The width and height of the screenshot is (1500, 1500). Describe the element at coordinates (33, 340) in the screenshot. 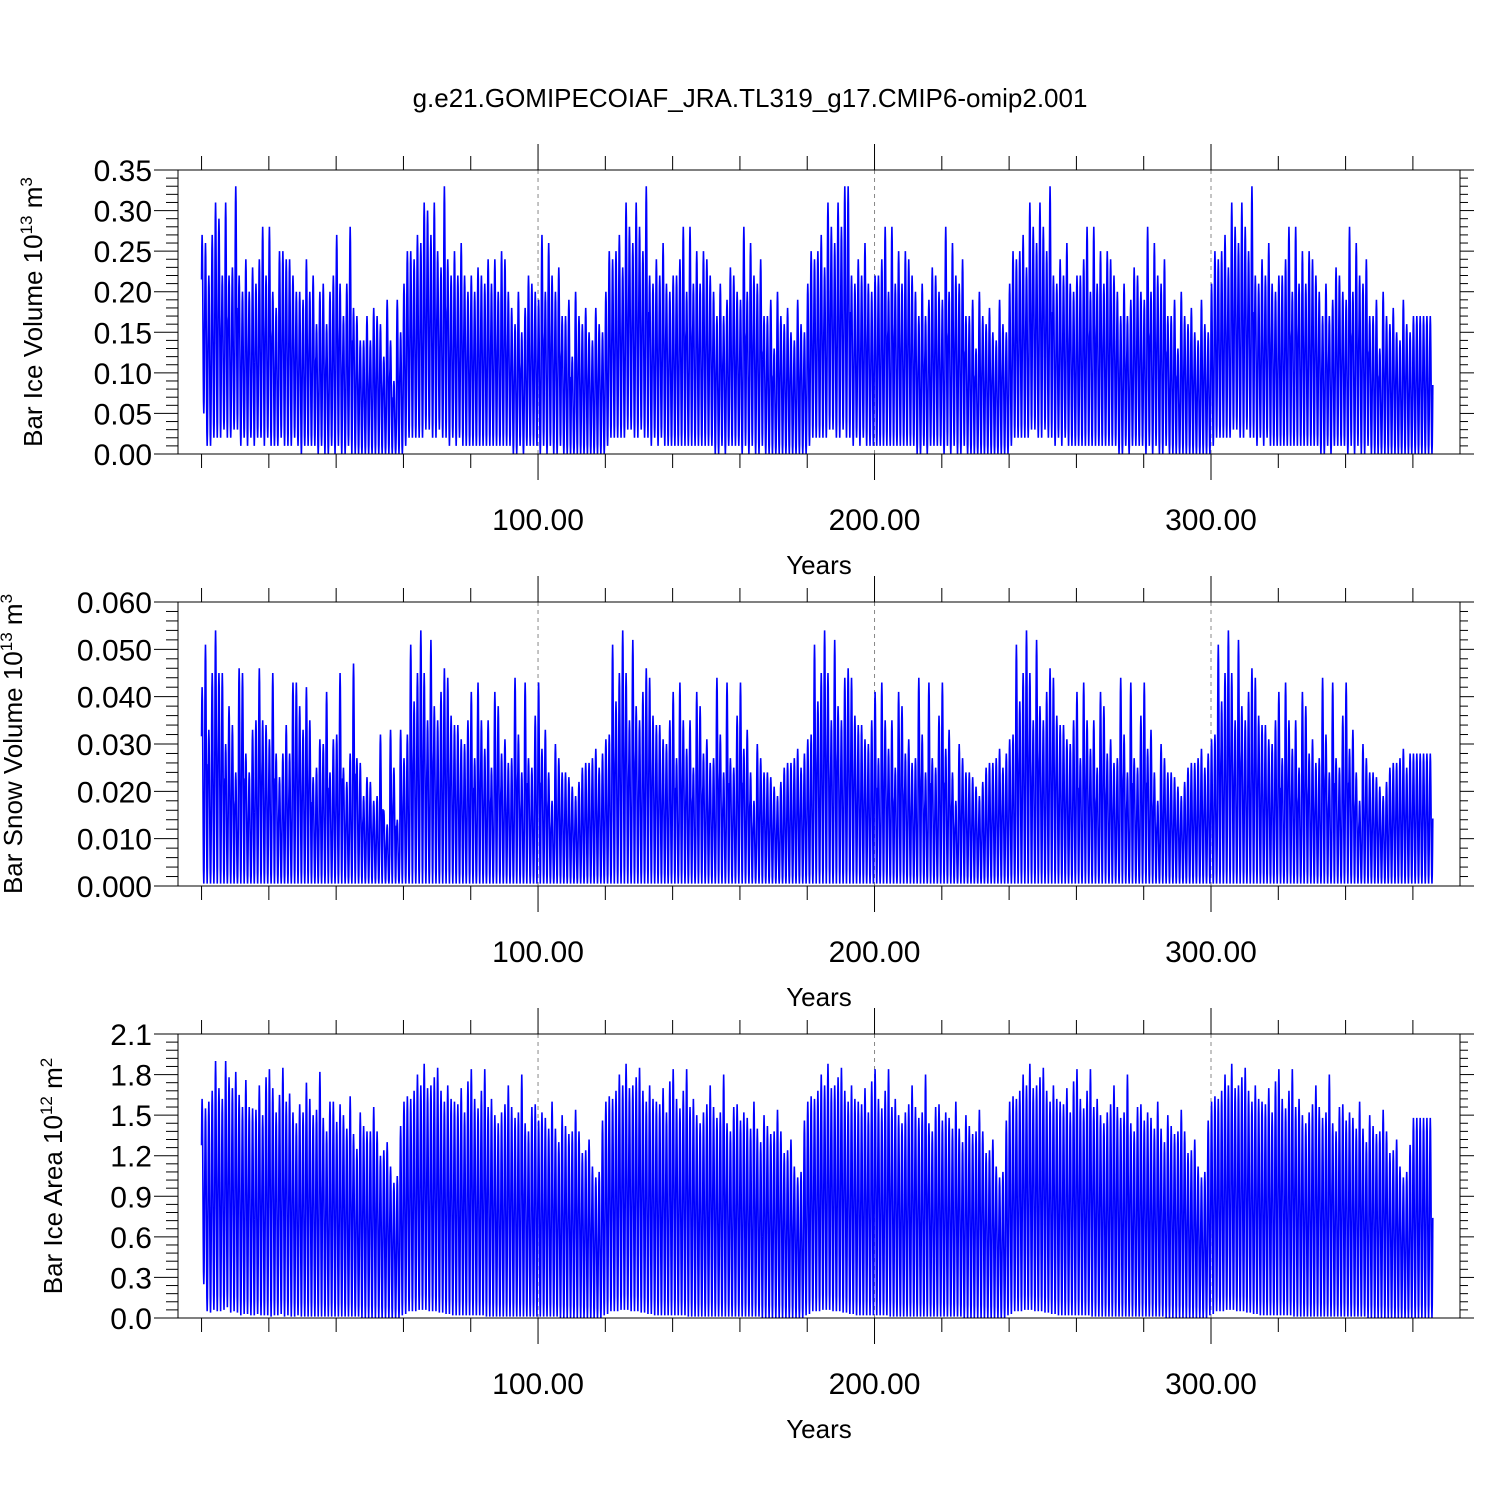

I see `y-axis-label-text: Bar Ice Volume 10` at that location.